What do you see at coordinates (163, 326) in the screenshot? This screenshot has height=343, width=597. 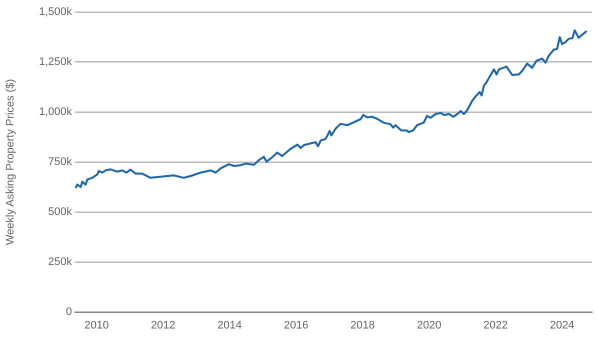 I see `x-tick-label: 2012` at bounding box center [163, 326].